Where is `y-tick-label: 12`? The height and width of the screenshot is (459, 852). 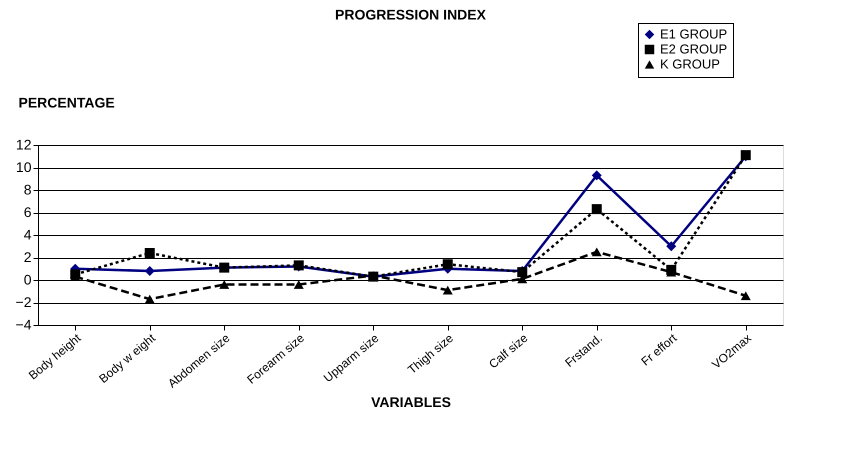
y-tick-label: 12 is located at coordinates (24, 144).